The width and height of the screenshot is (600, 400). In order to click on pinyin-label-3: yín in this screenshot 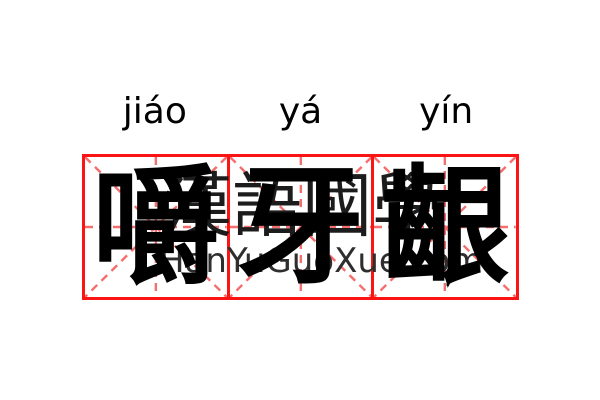, I will do `click(446, 111)`.